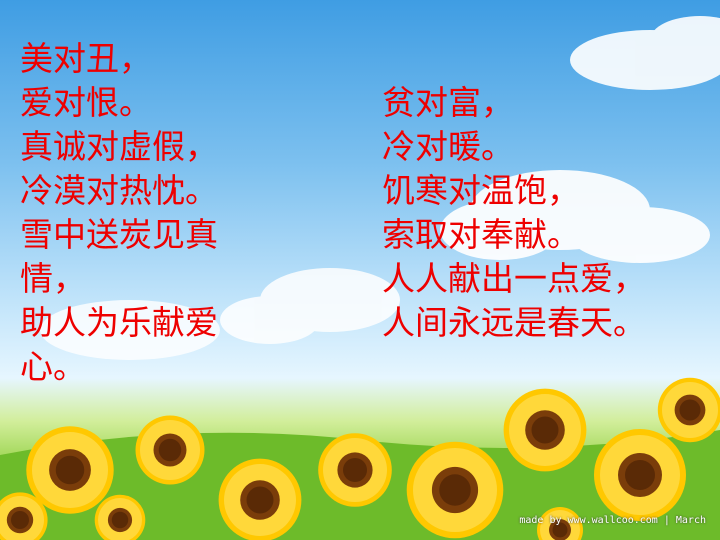  I want to click on poem-line: 爱对恨。, so click(86, 102).